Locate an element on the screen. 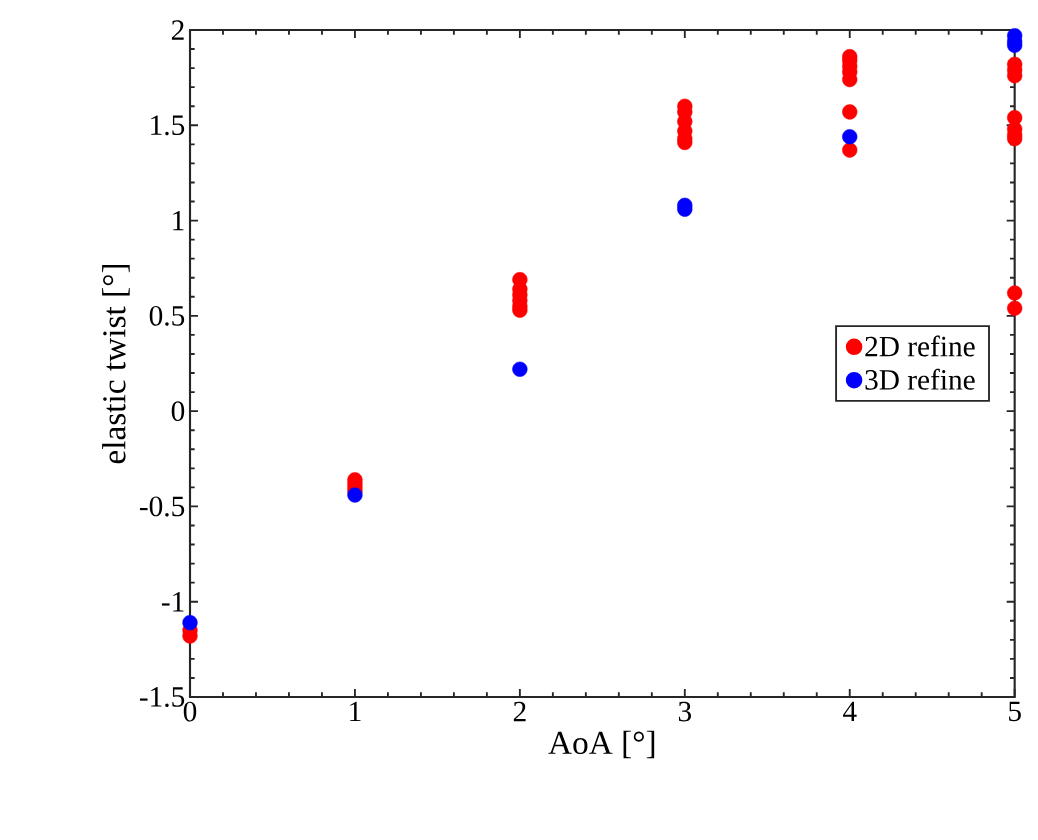 Image resolution: width=1038 pixels, height=840 pixels. legend-label: 2D refine is located at coordinates (920, 346).